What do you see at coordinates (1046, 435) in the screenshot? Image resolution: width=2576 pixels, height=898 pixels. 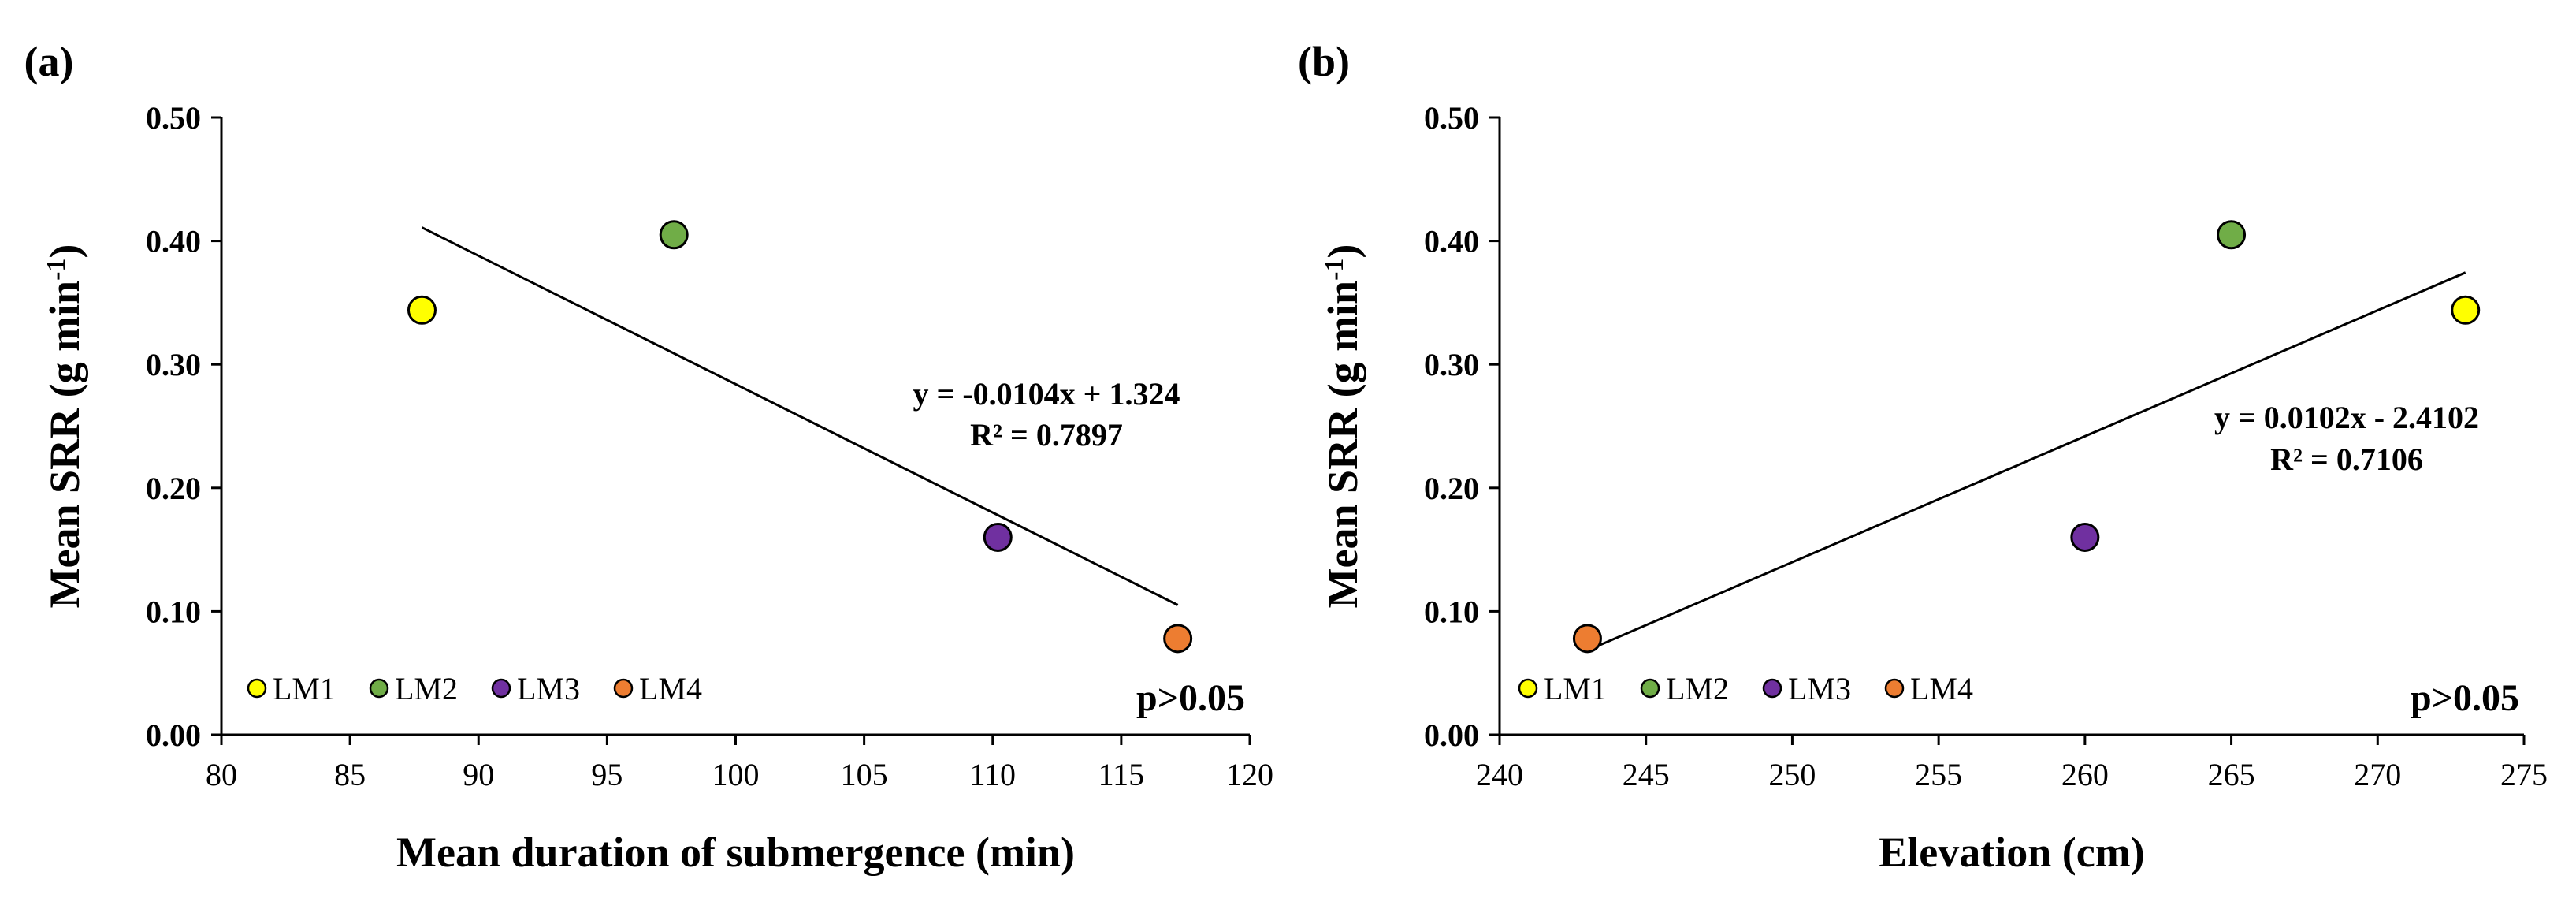 I see `r-squared-label: R² = 0.7897` at bounding box center [1046, 435].